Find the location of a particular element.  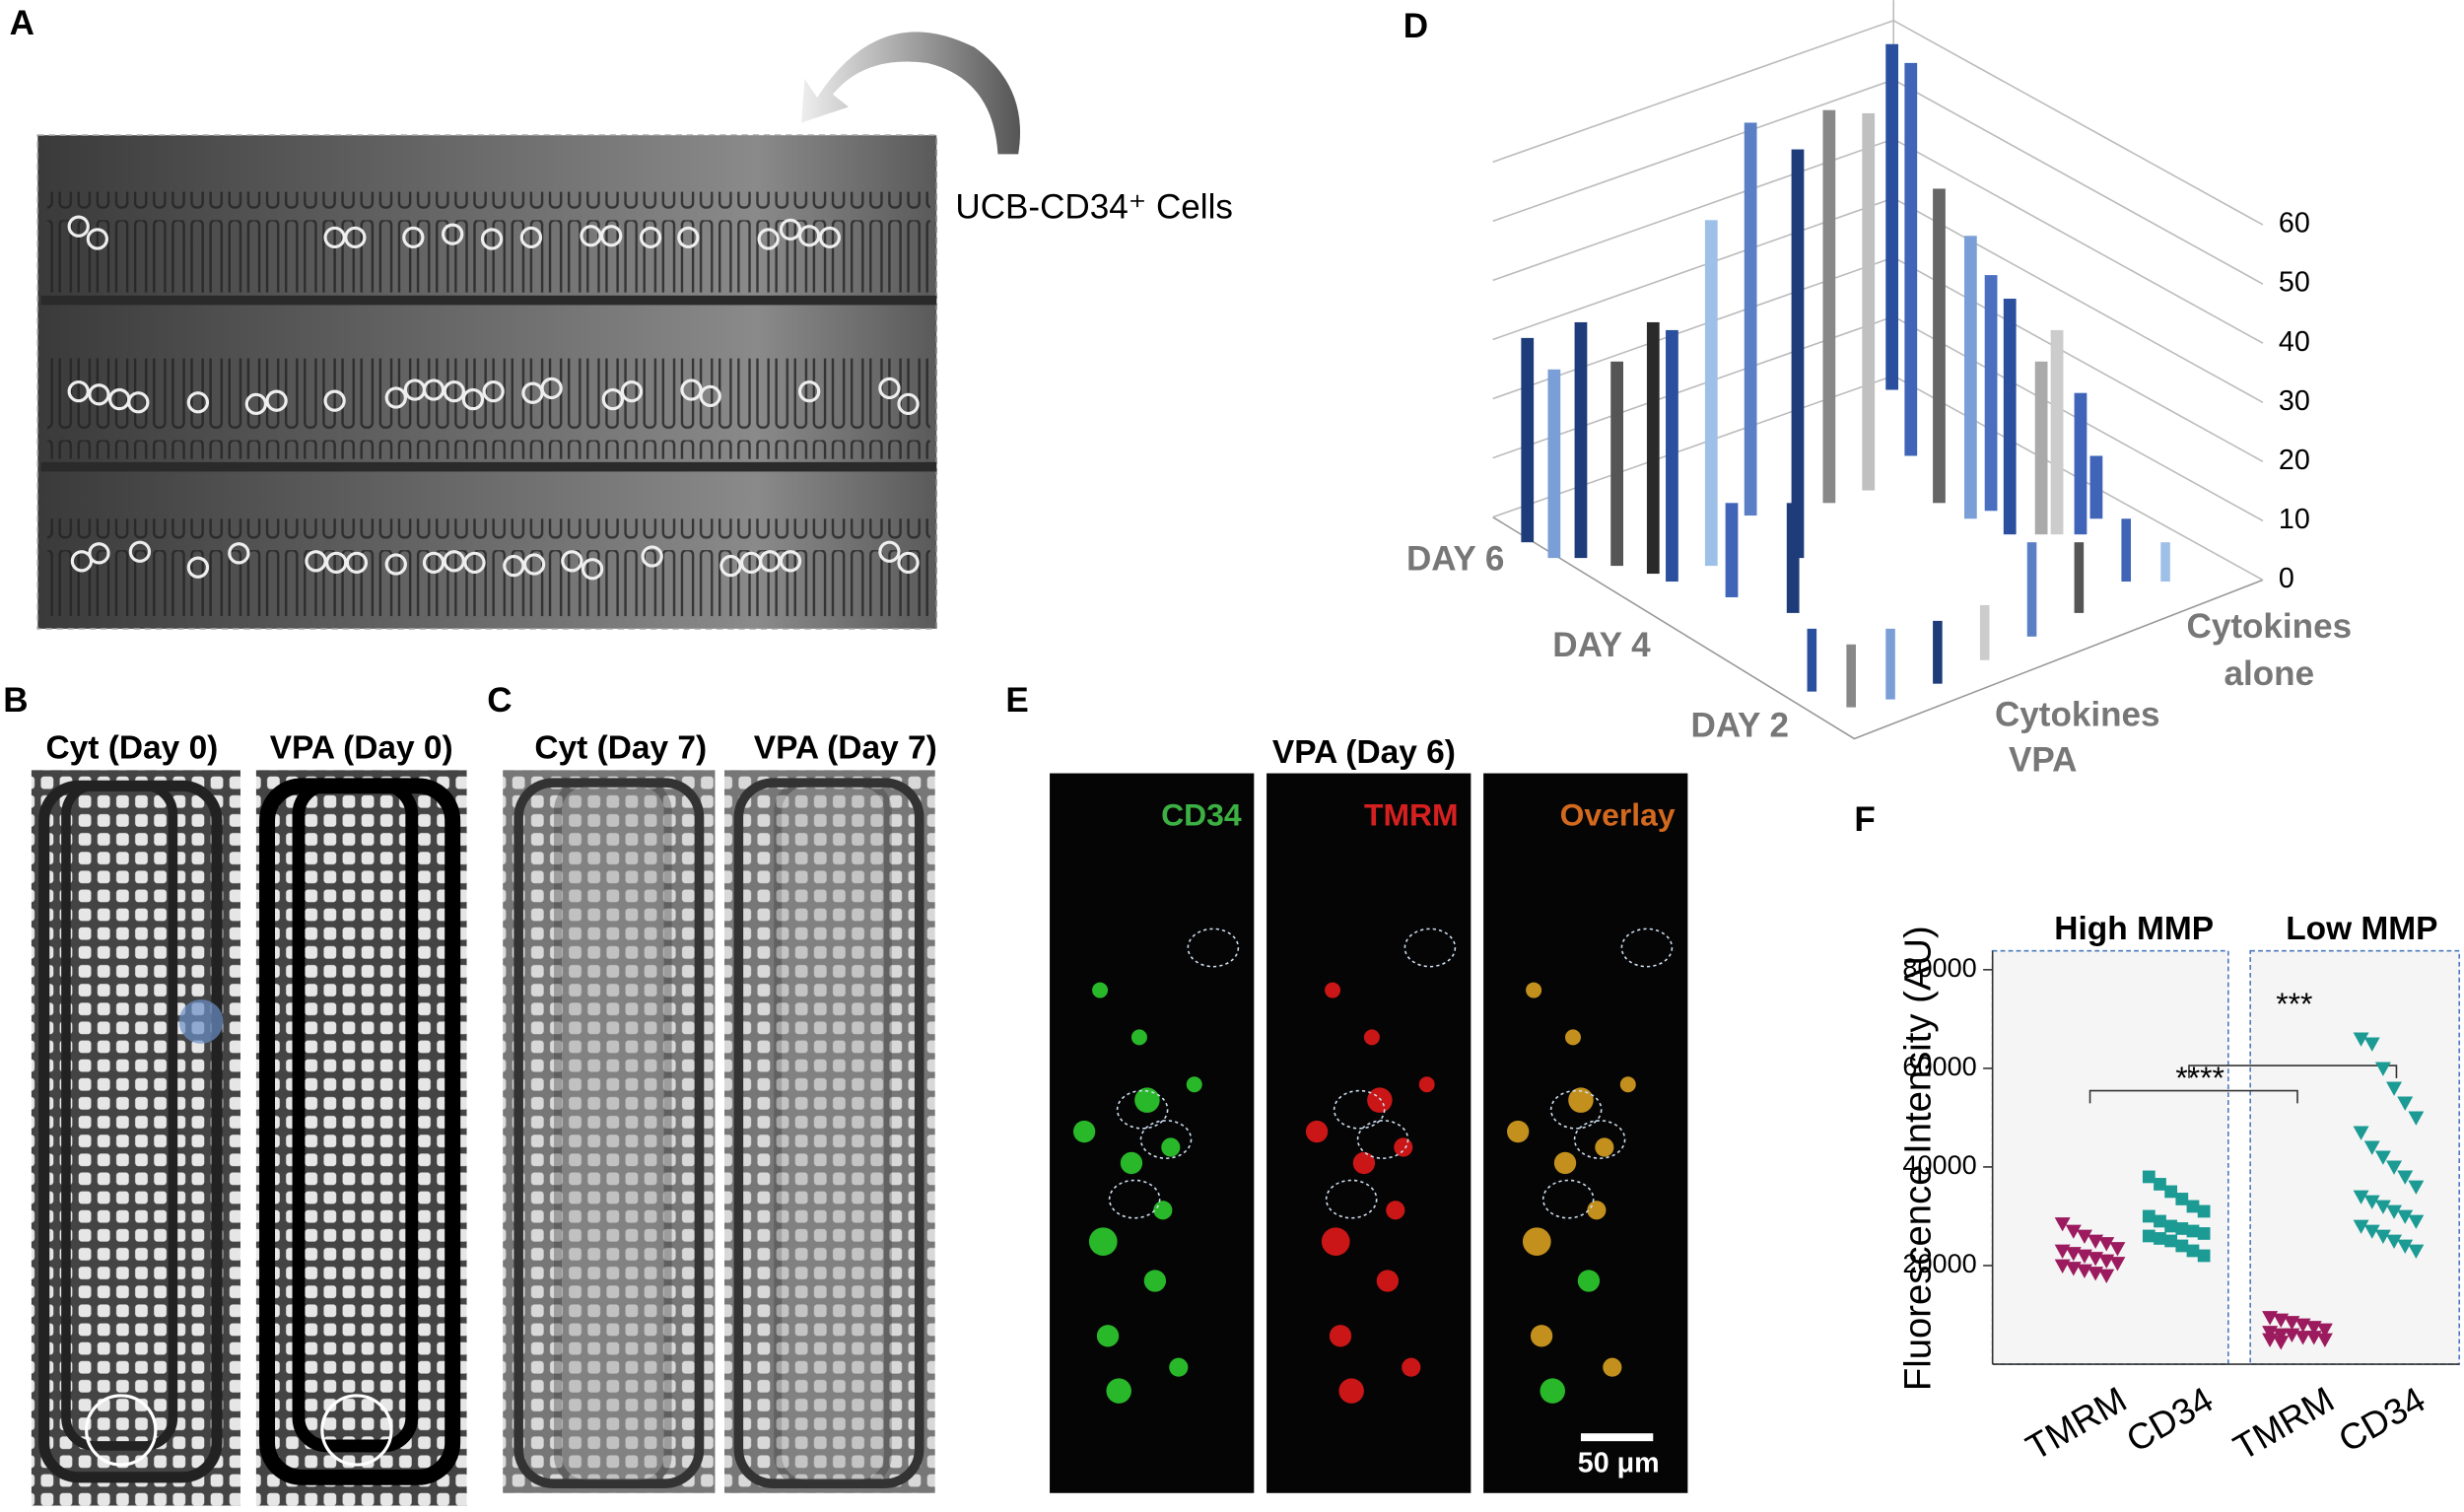

axis-label: DAY 4 is located at coordinates (1601, 645).